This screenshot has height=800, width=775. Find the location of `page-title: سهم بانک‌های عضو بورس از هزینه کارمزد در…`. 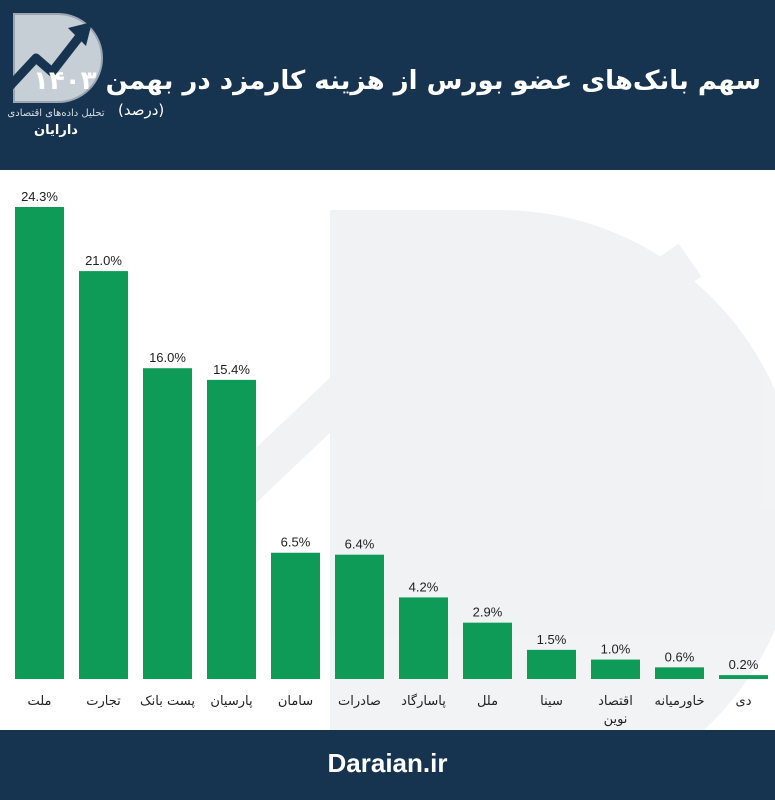

page-title: سهم بانک‌های عضو بورس از هزینه کارمزد در… is located at coordinates (397, 81).